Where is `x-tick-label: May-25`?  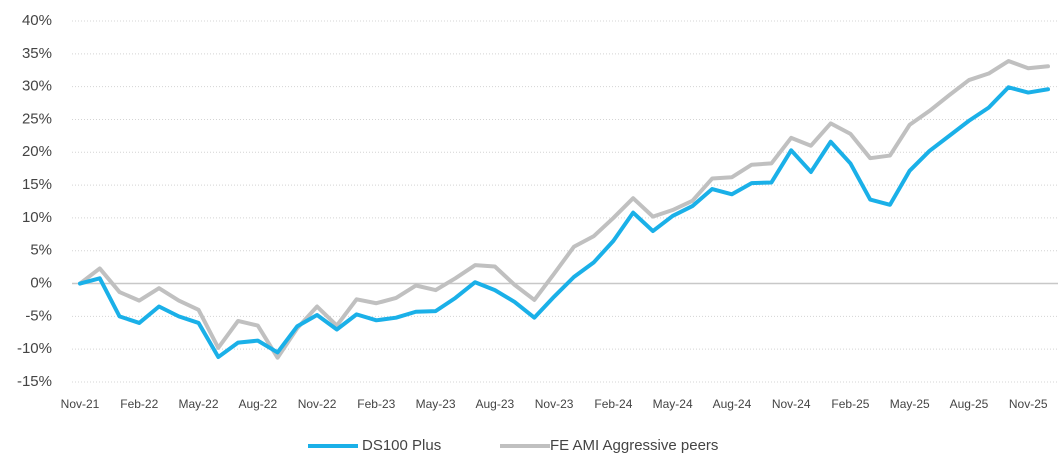
x-tick-label: May-25 is located at coordinates (910, 404).